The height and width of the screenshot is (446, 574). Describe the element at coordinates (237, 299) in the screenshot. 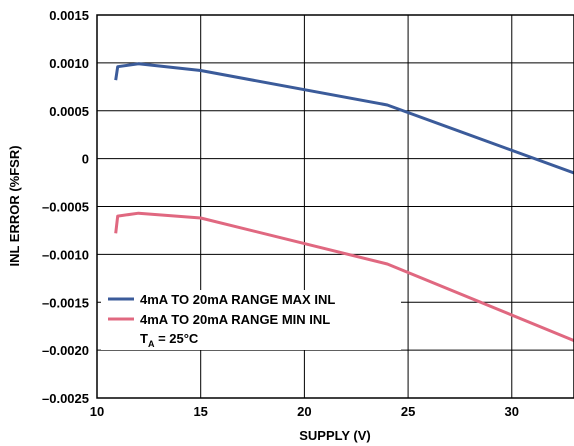

I see `legend-label-max-inl: 4mA TO 20mA RANGE MAX INL` at that location.